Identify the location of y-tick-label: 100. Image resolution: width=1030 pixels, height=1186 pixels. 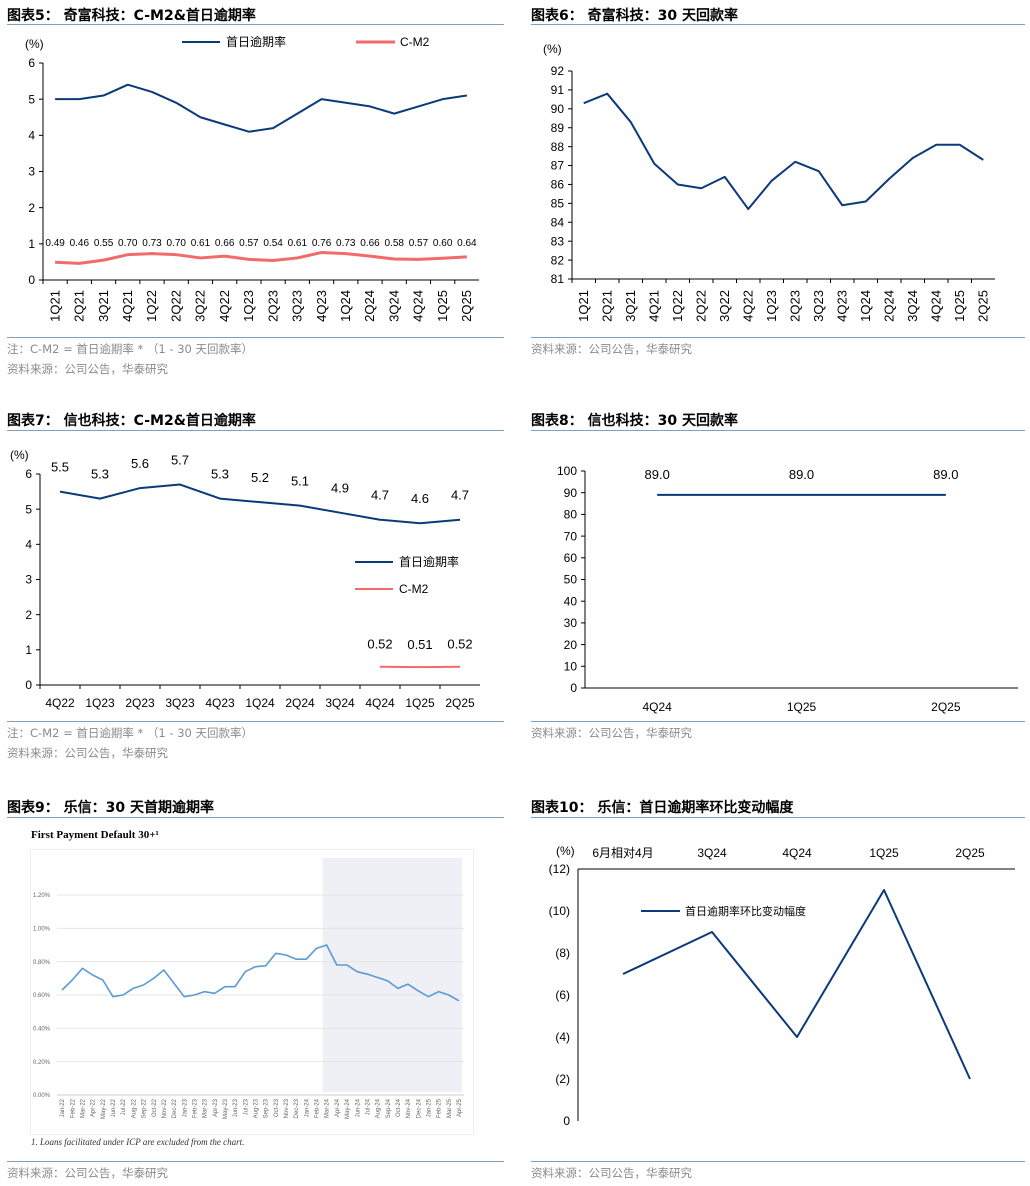
(567, 471).